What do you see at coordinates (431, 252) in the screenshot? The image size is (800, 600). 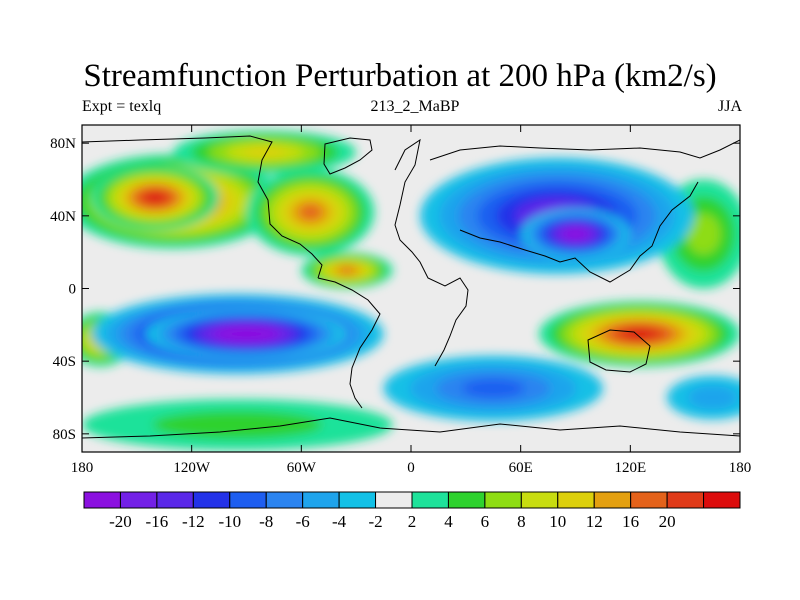 I see `coastline-europe-africa` at bounding box center [431, 252].